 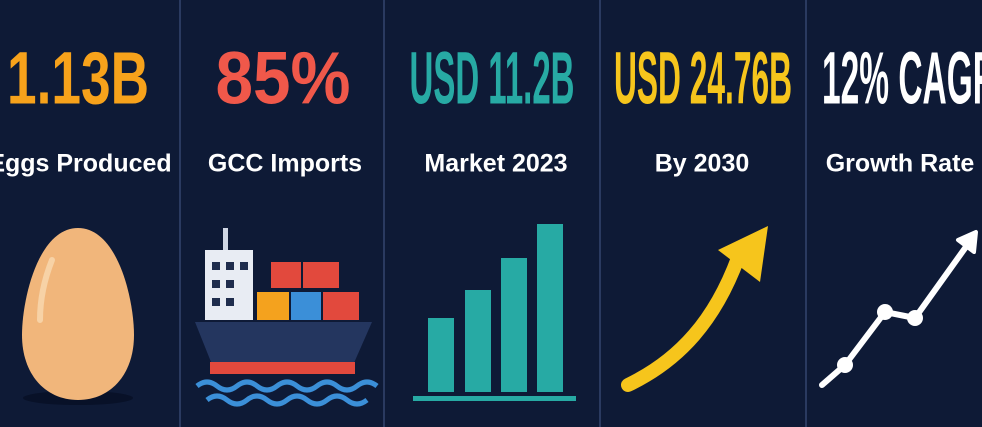 I want to click on stat: 12% CAGR, so click(x=902, y=78).